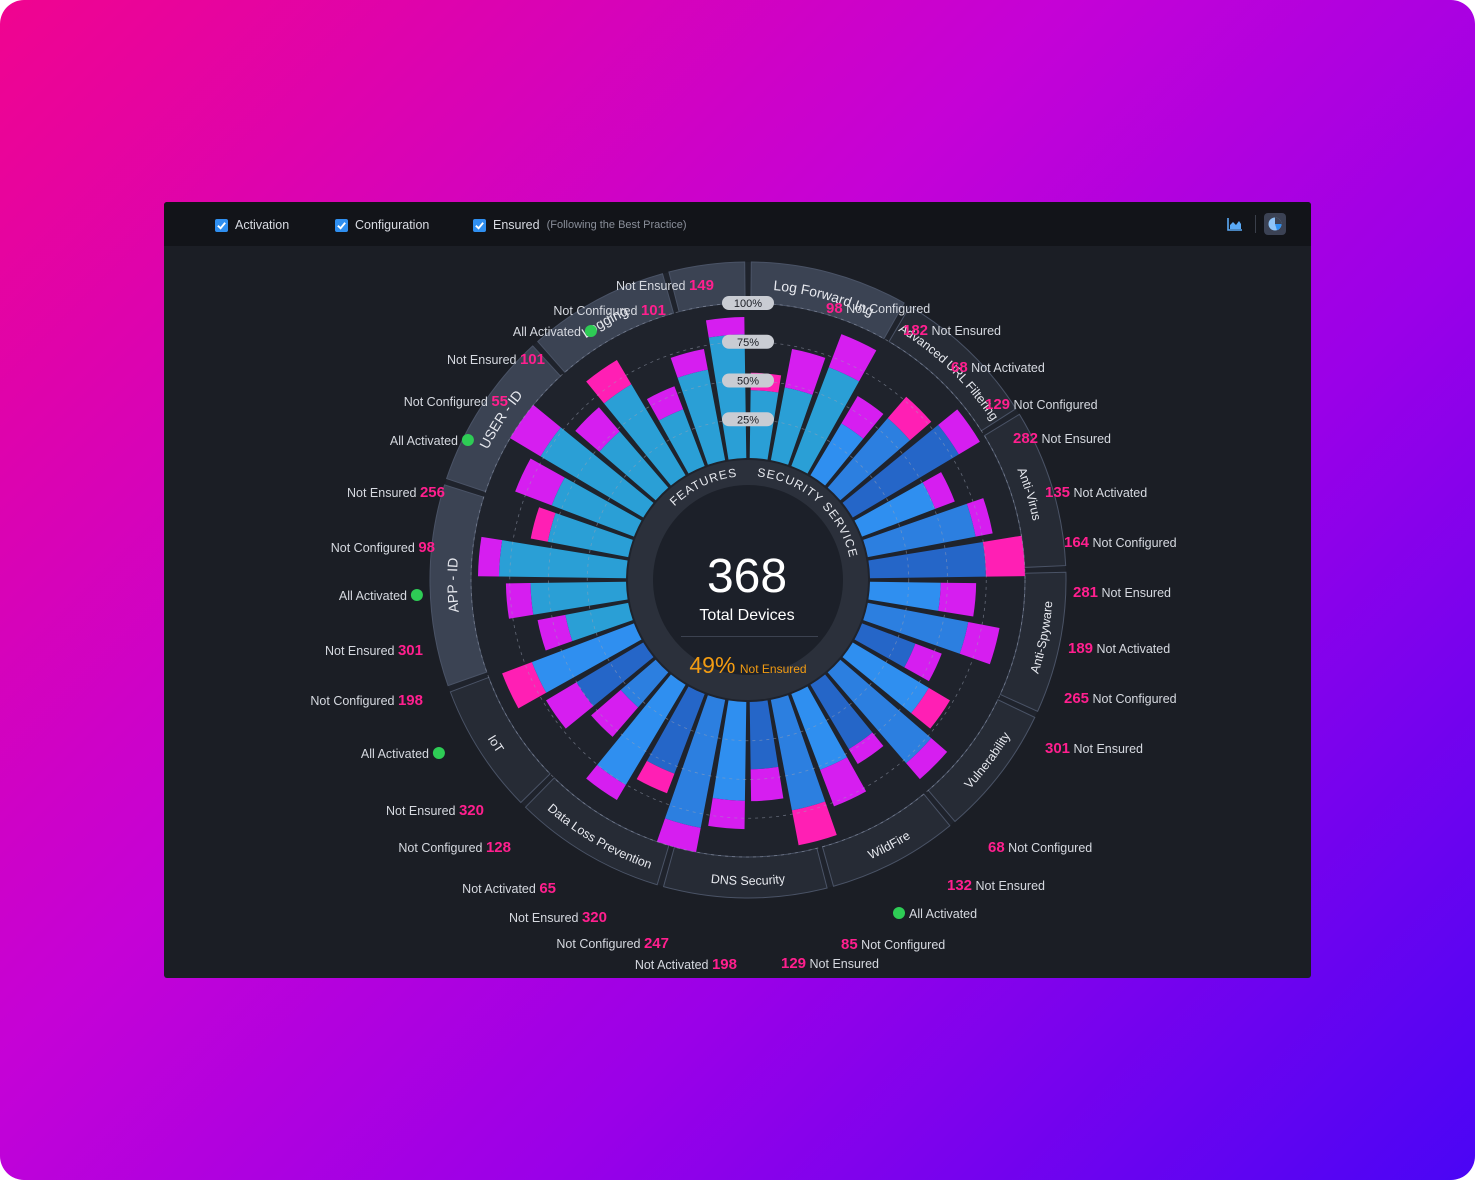 This screenshot has height=1180, width=1475. I want to click on callout-dns-all-activated: All Activated, so click(935, 914).